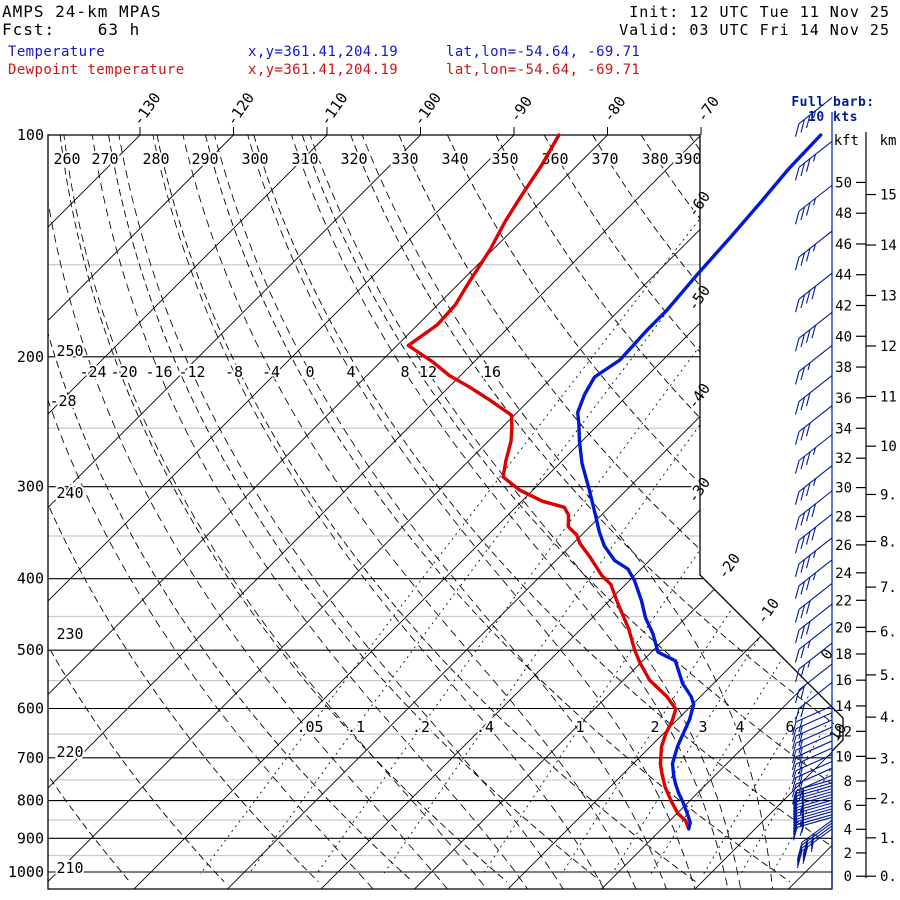 The height and width of the screenshot is (900, 900). I want to click on moist-adiabat-label: -28, so click(62, 401).